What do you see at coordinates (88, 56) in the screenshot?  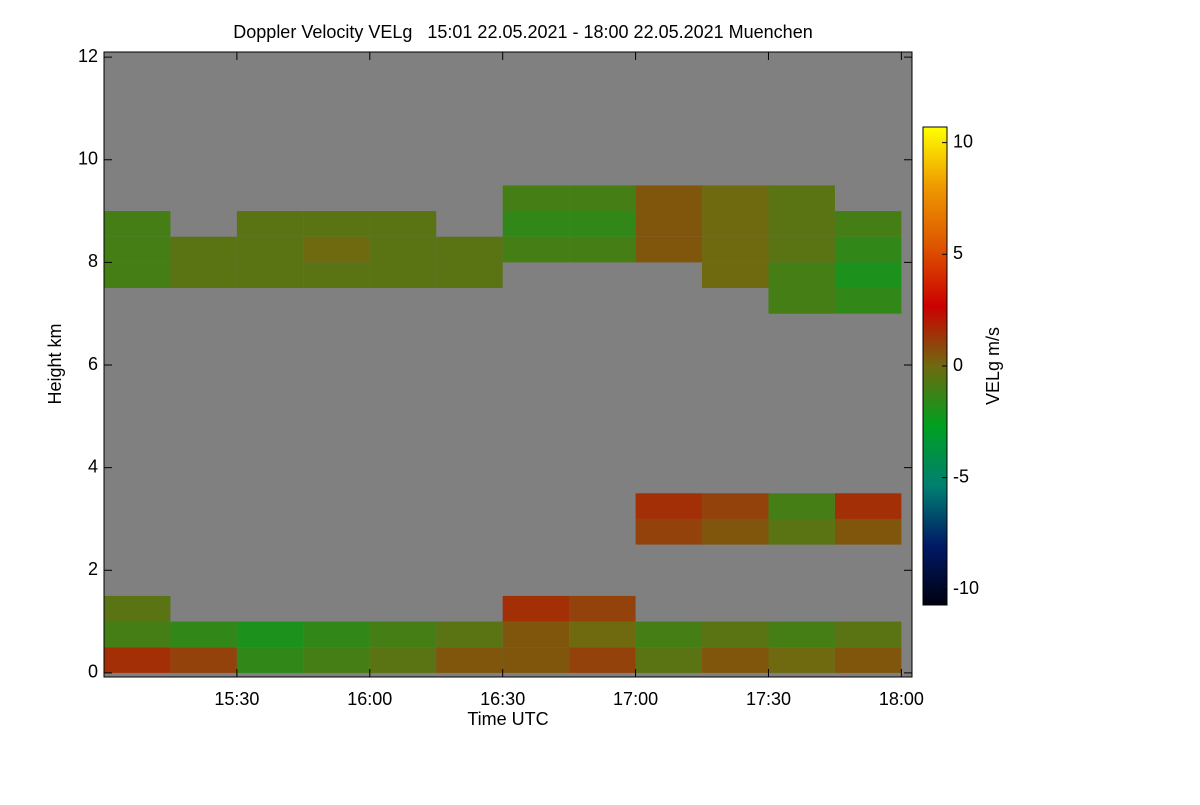 I see `y-tick-label: 12` at bounding box center [88, 56].